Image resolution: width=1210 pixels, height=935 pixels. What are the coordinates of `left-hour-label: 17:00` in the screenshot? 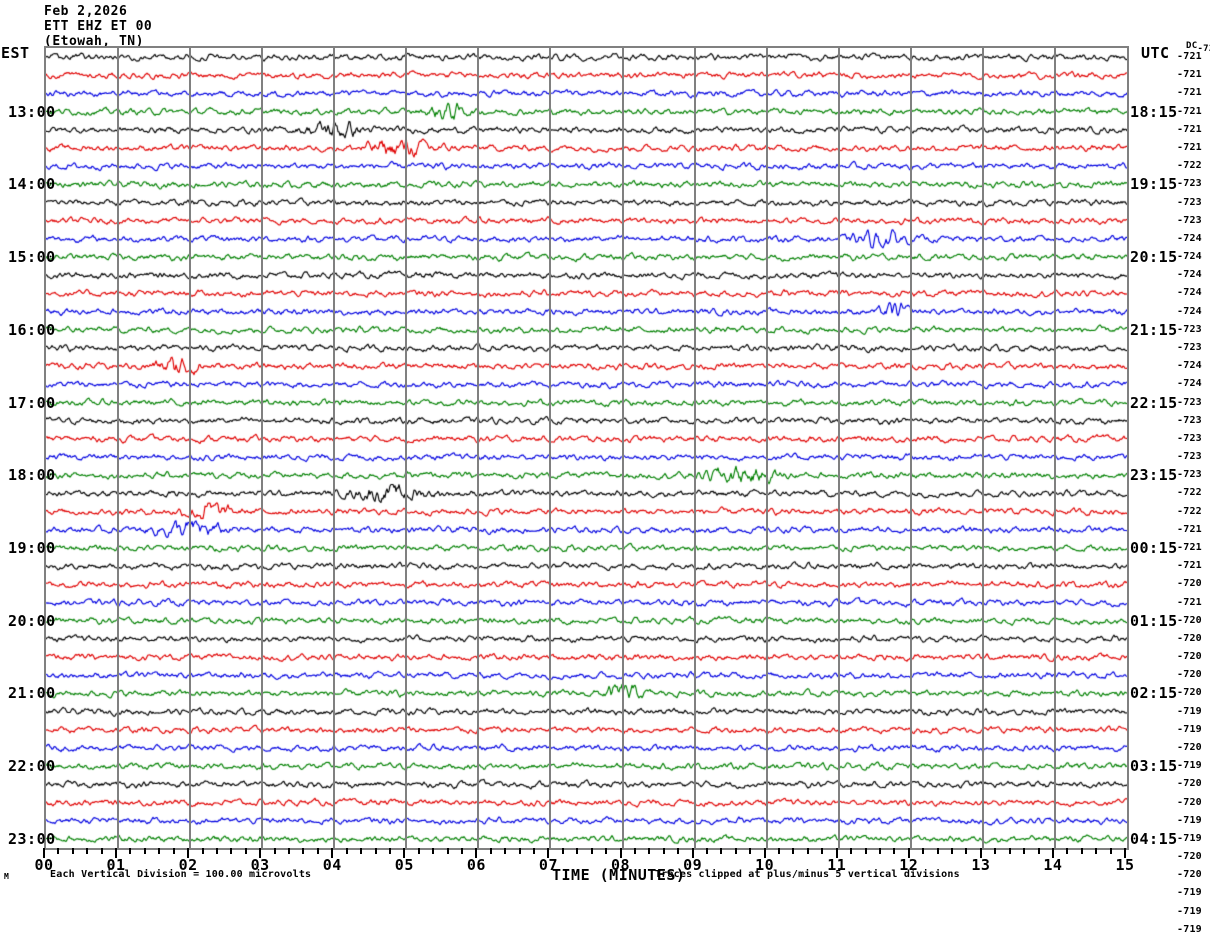 It's located at (32, 402).